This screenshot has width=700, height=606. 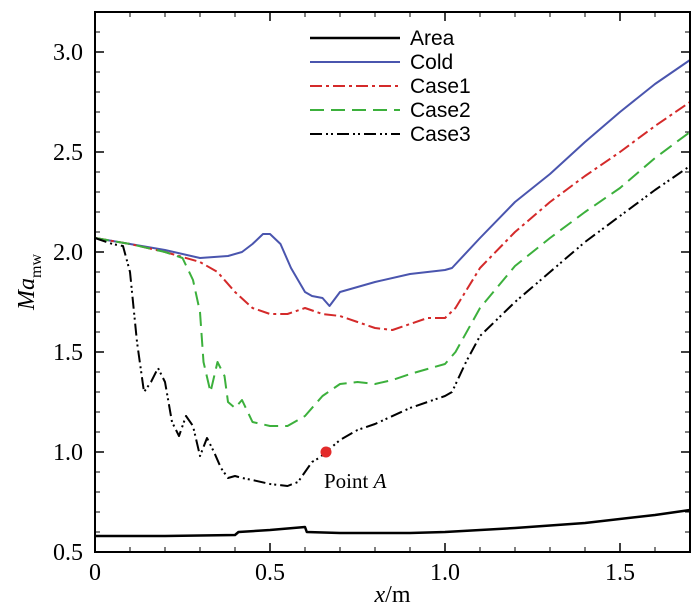 What do you see at coordinates (68, 253) in the screenshot?
I see `y-tick-label: 2.0` at bounding box center [68, 253].